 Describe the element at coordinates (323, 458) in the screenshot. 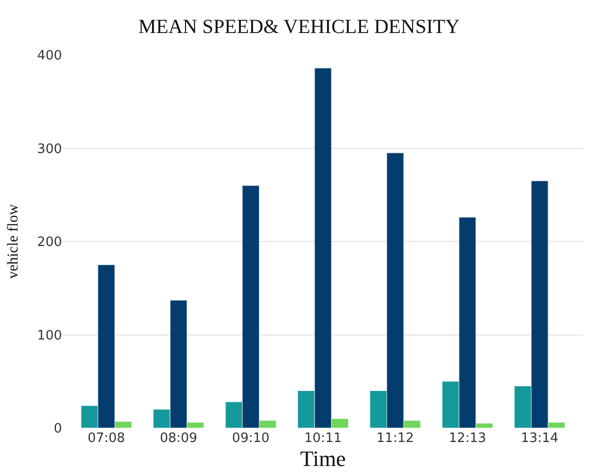

I see `x-axis-title: Time` at that location.